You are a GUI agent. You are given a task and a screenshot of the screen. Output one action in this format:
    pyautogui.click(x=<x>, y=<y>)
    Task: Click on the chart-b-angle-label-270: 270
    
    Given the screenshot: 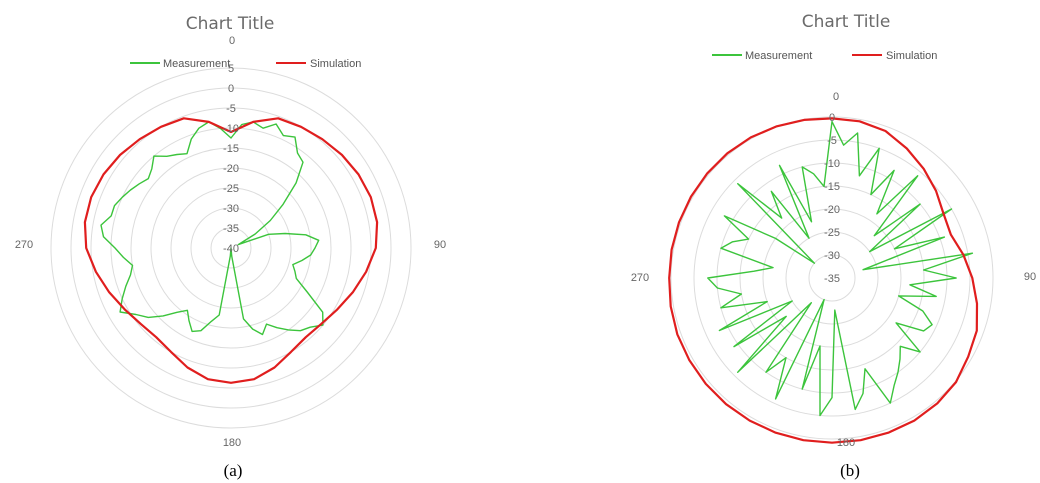 What is the action you would take?
    pyautogui.click(x=640, y=278)
    